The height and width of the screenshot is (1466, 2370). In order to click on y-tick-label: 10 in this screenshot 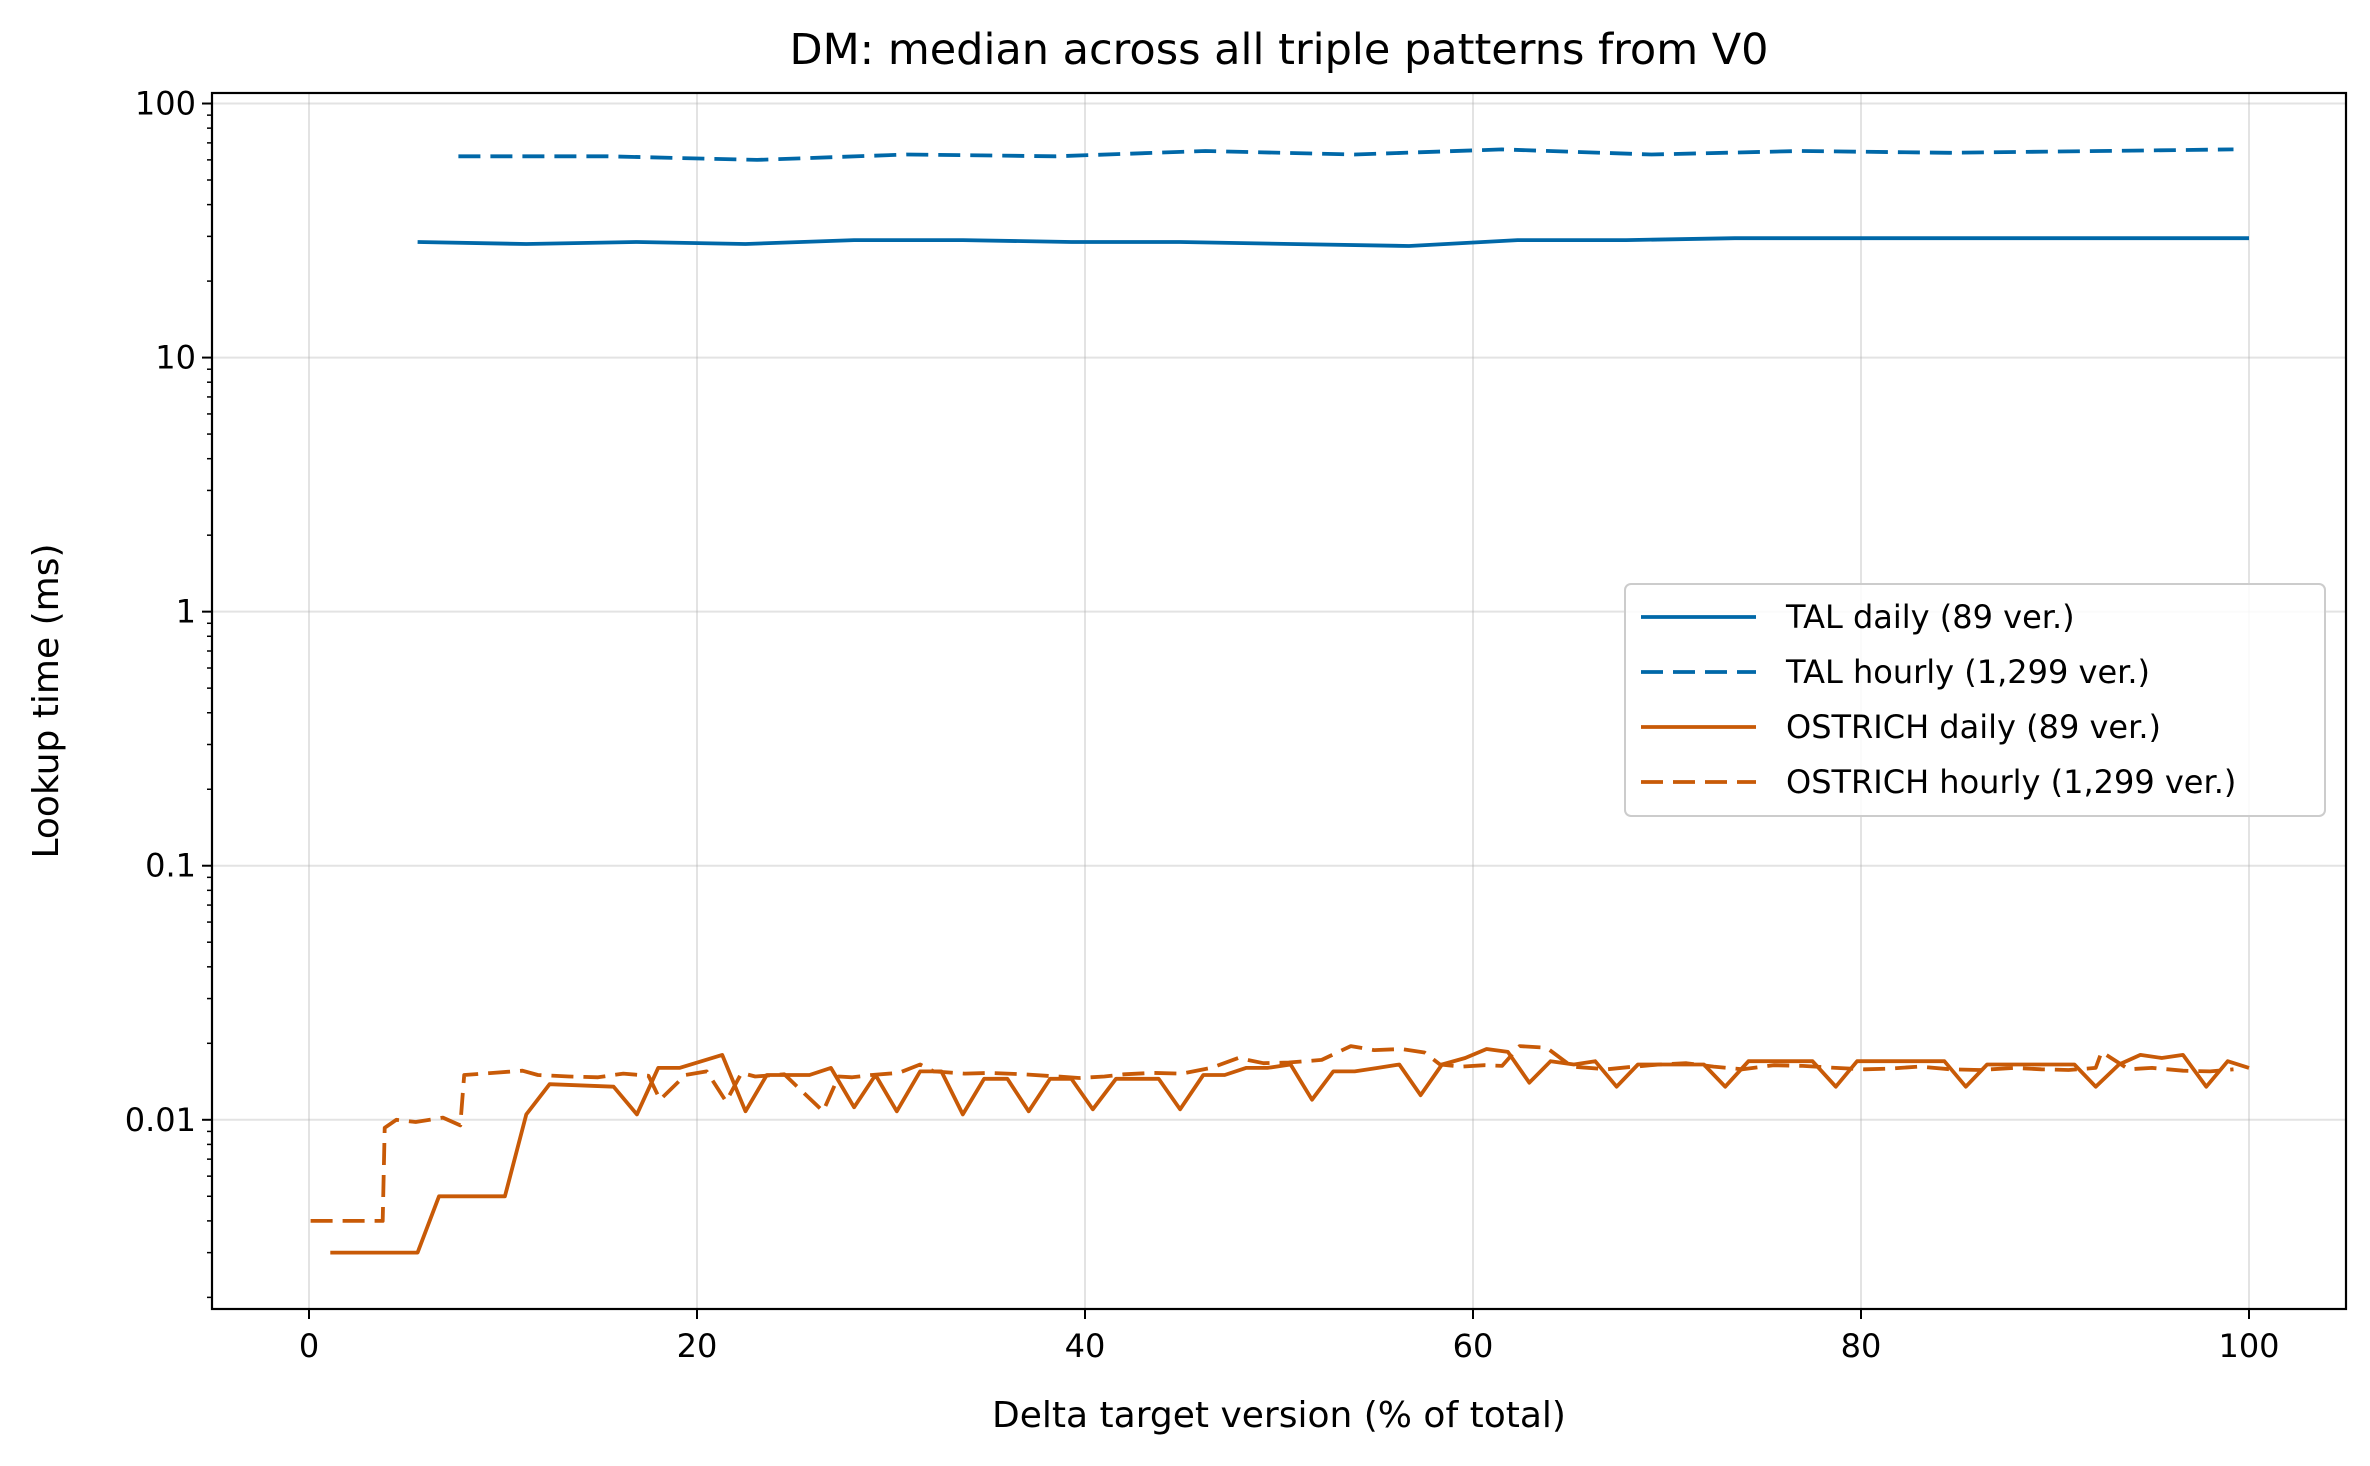, I will do `click(175, 358)`.